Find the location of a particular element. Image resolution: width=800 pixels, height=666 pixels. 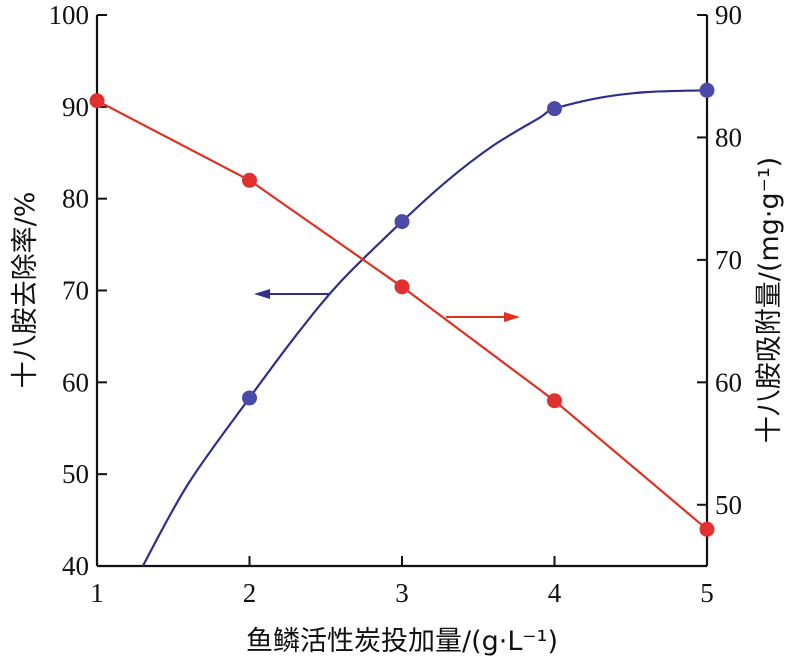

x-tick-label: 4 is located at coordinates (555, 593).